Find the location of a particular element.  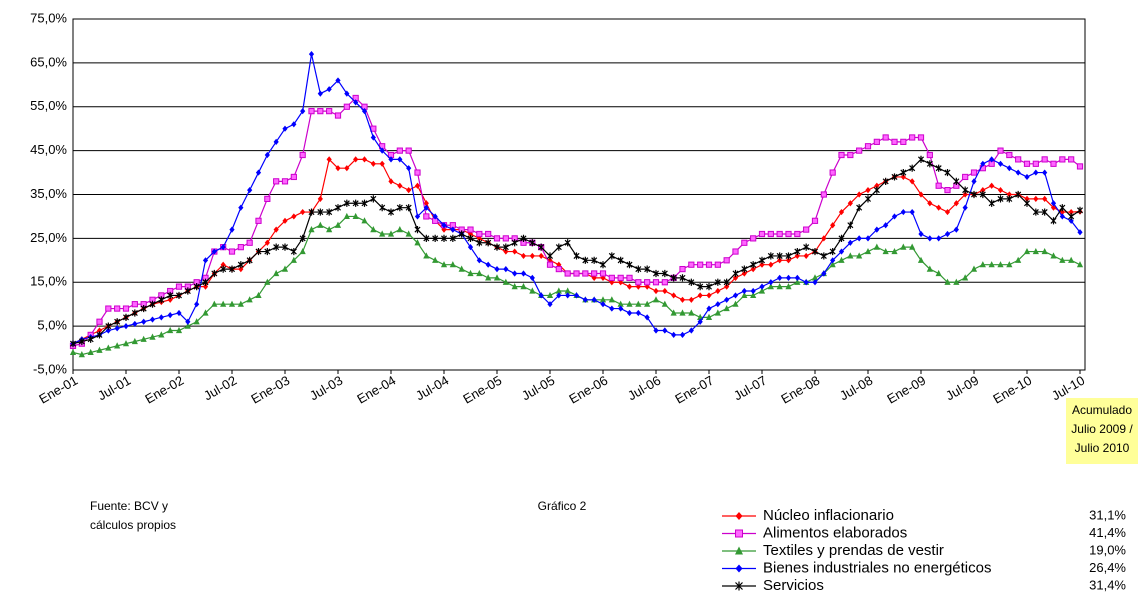

x-tick-label: Ene-02 is located at coordinates (164, 390).